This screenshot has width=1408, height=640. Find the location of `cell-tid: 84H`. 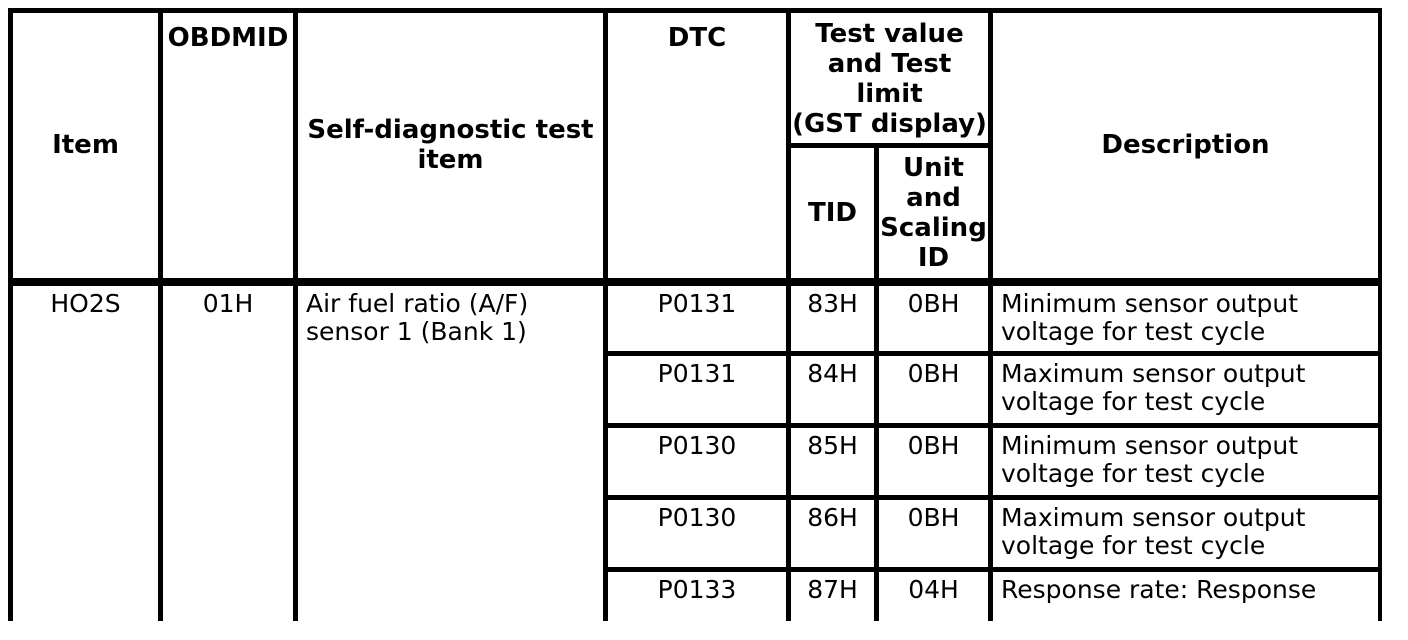

cell-tid: 84H is located at coordinates (832, 389).